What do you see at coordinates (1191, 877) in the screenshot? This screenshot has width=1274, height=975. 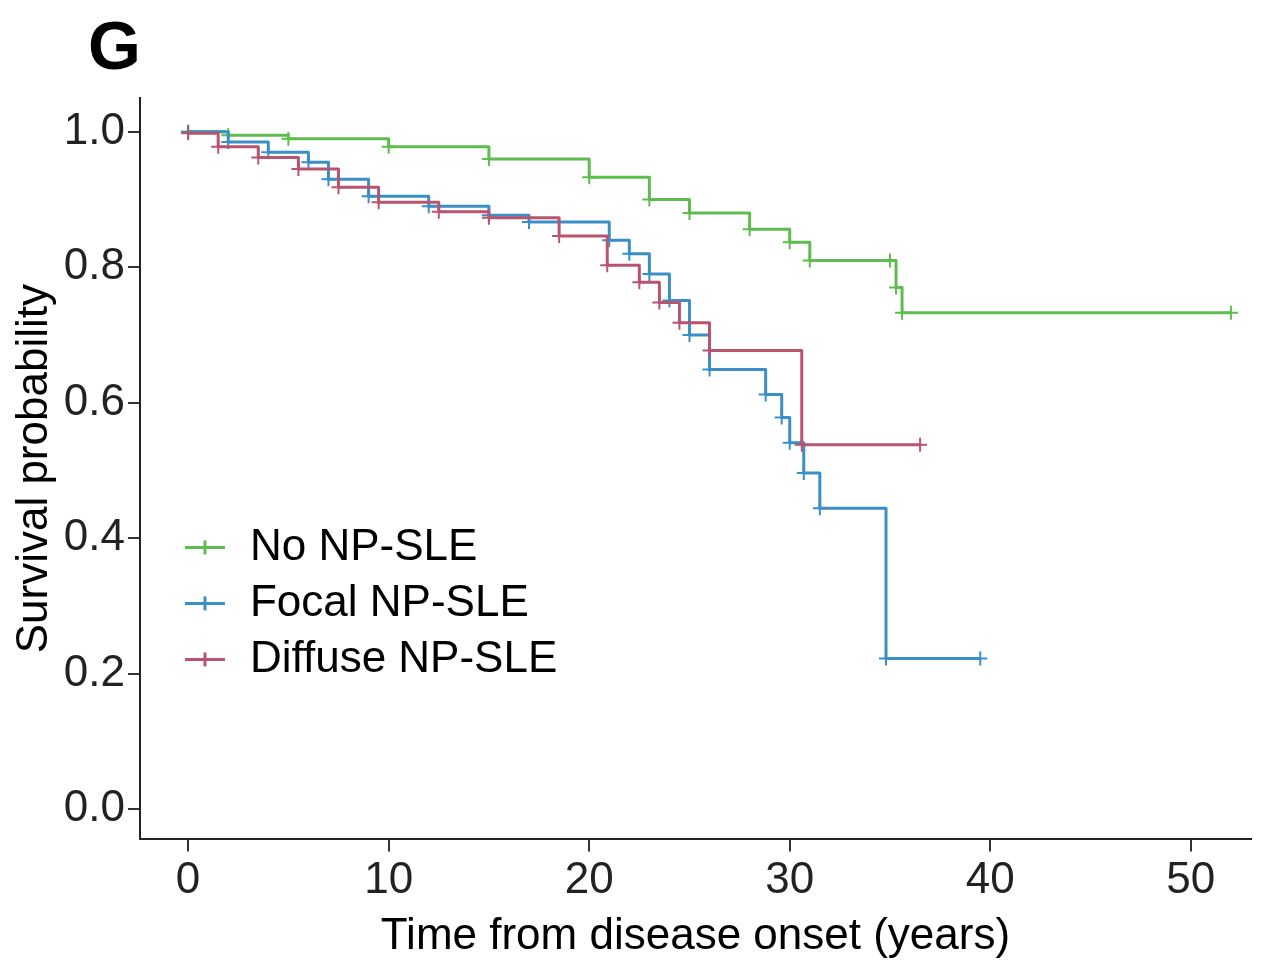 I see `x-tick-label: 50` at bounding box center [1191, 877].